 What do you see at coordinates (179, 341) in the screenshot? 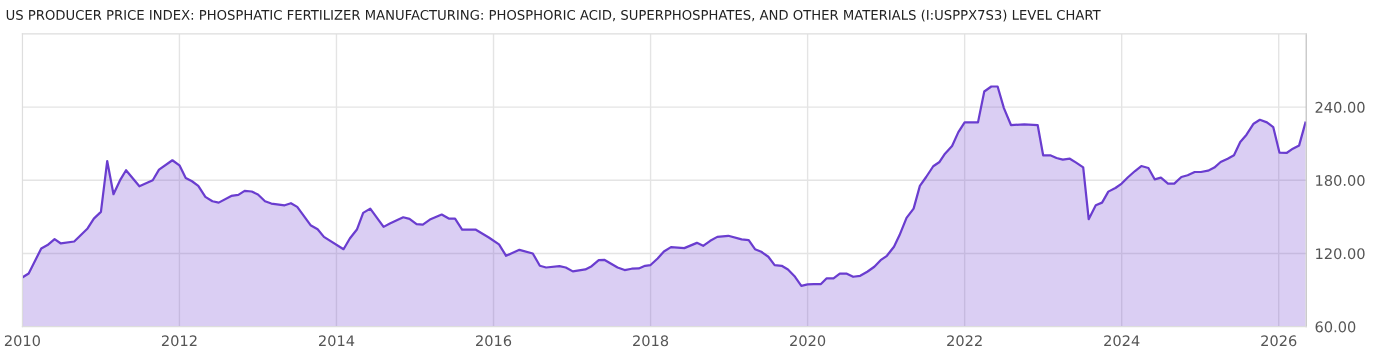
I see `x-tick-label: 2012` at bounding box center [179, 341].